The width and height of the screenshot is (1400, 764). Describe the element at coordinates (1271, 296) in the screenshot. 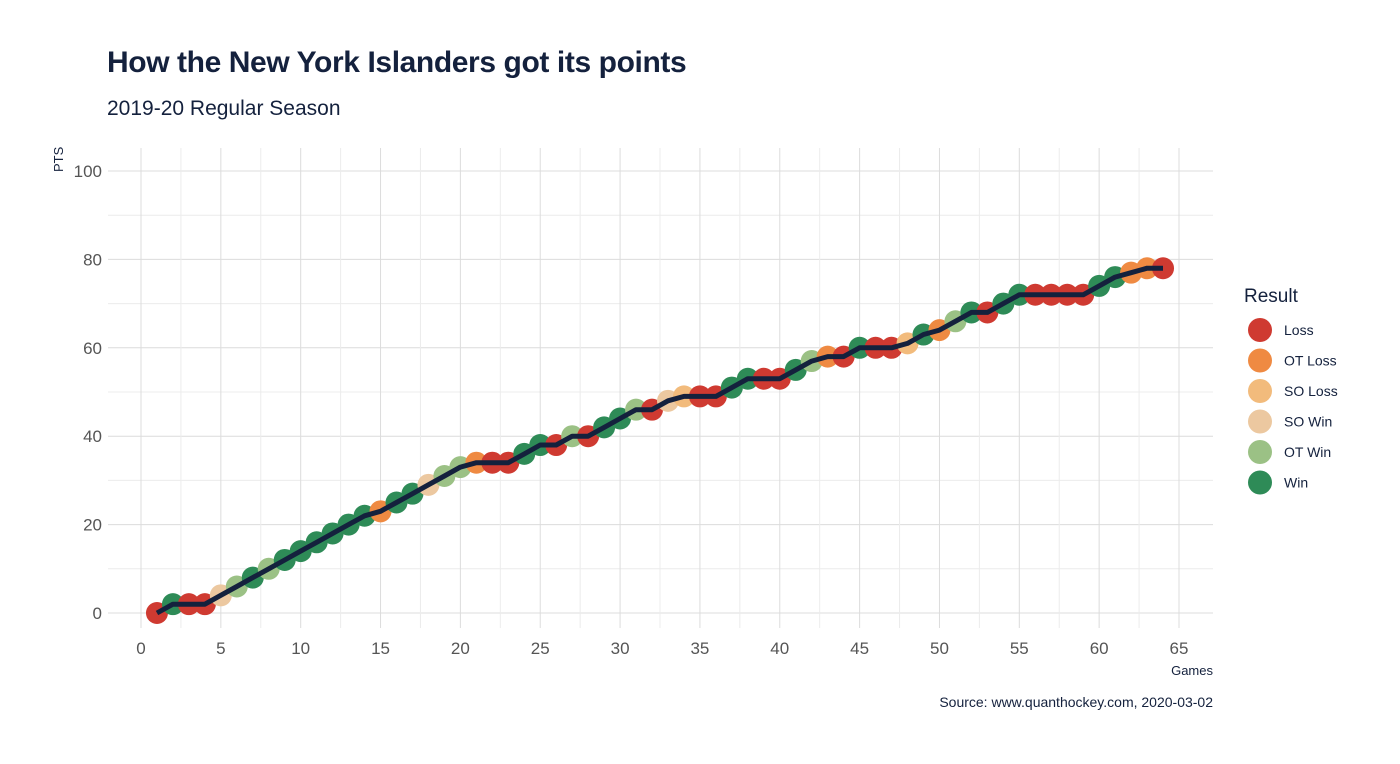

I see `legend-title: Result` at that location.